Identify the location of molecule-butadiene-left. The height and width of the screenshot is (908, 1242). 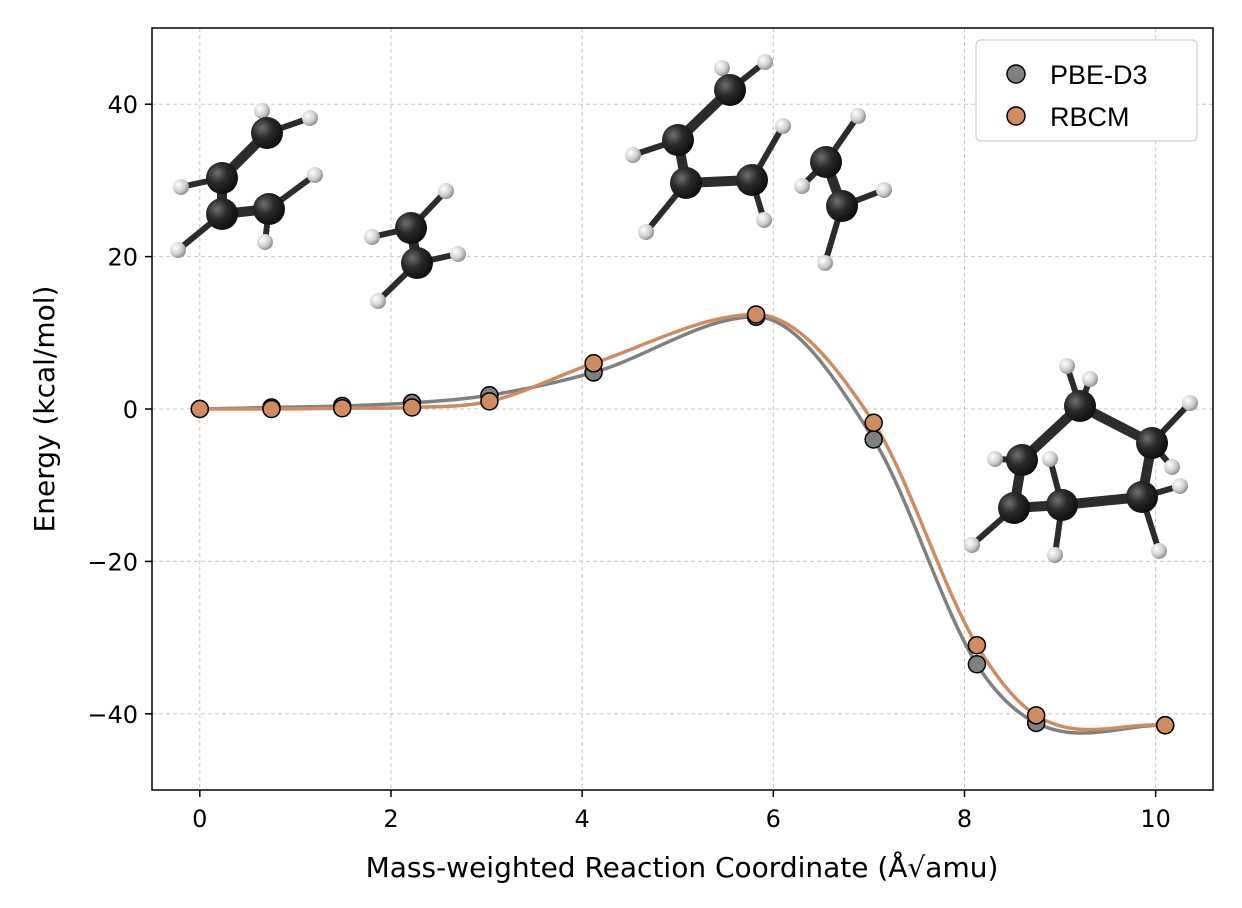
(246, 180).